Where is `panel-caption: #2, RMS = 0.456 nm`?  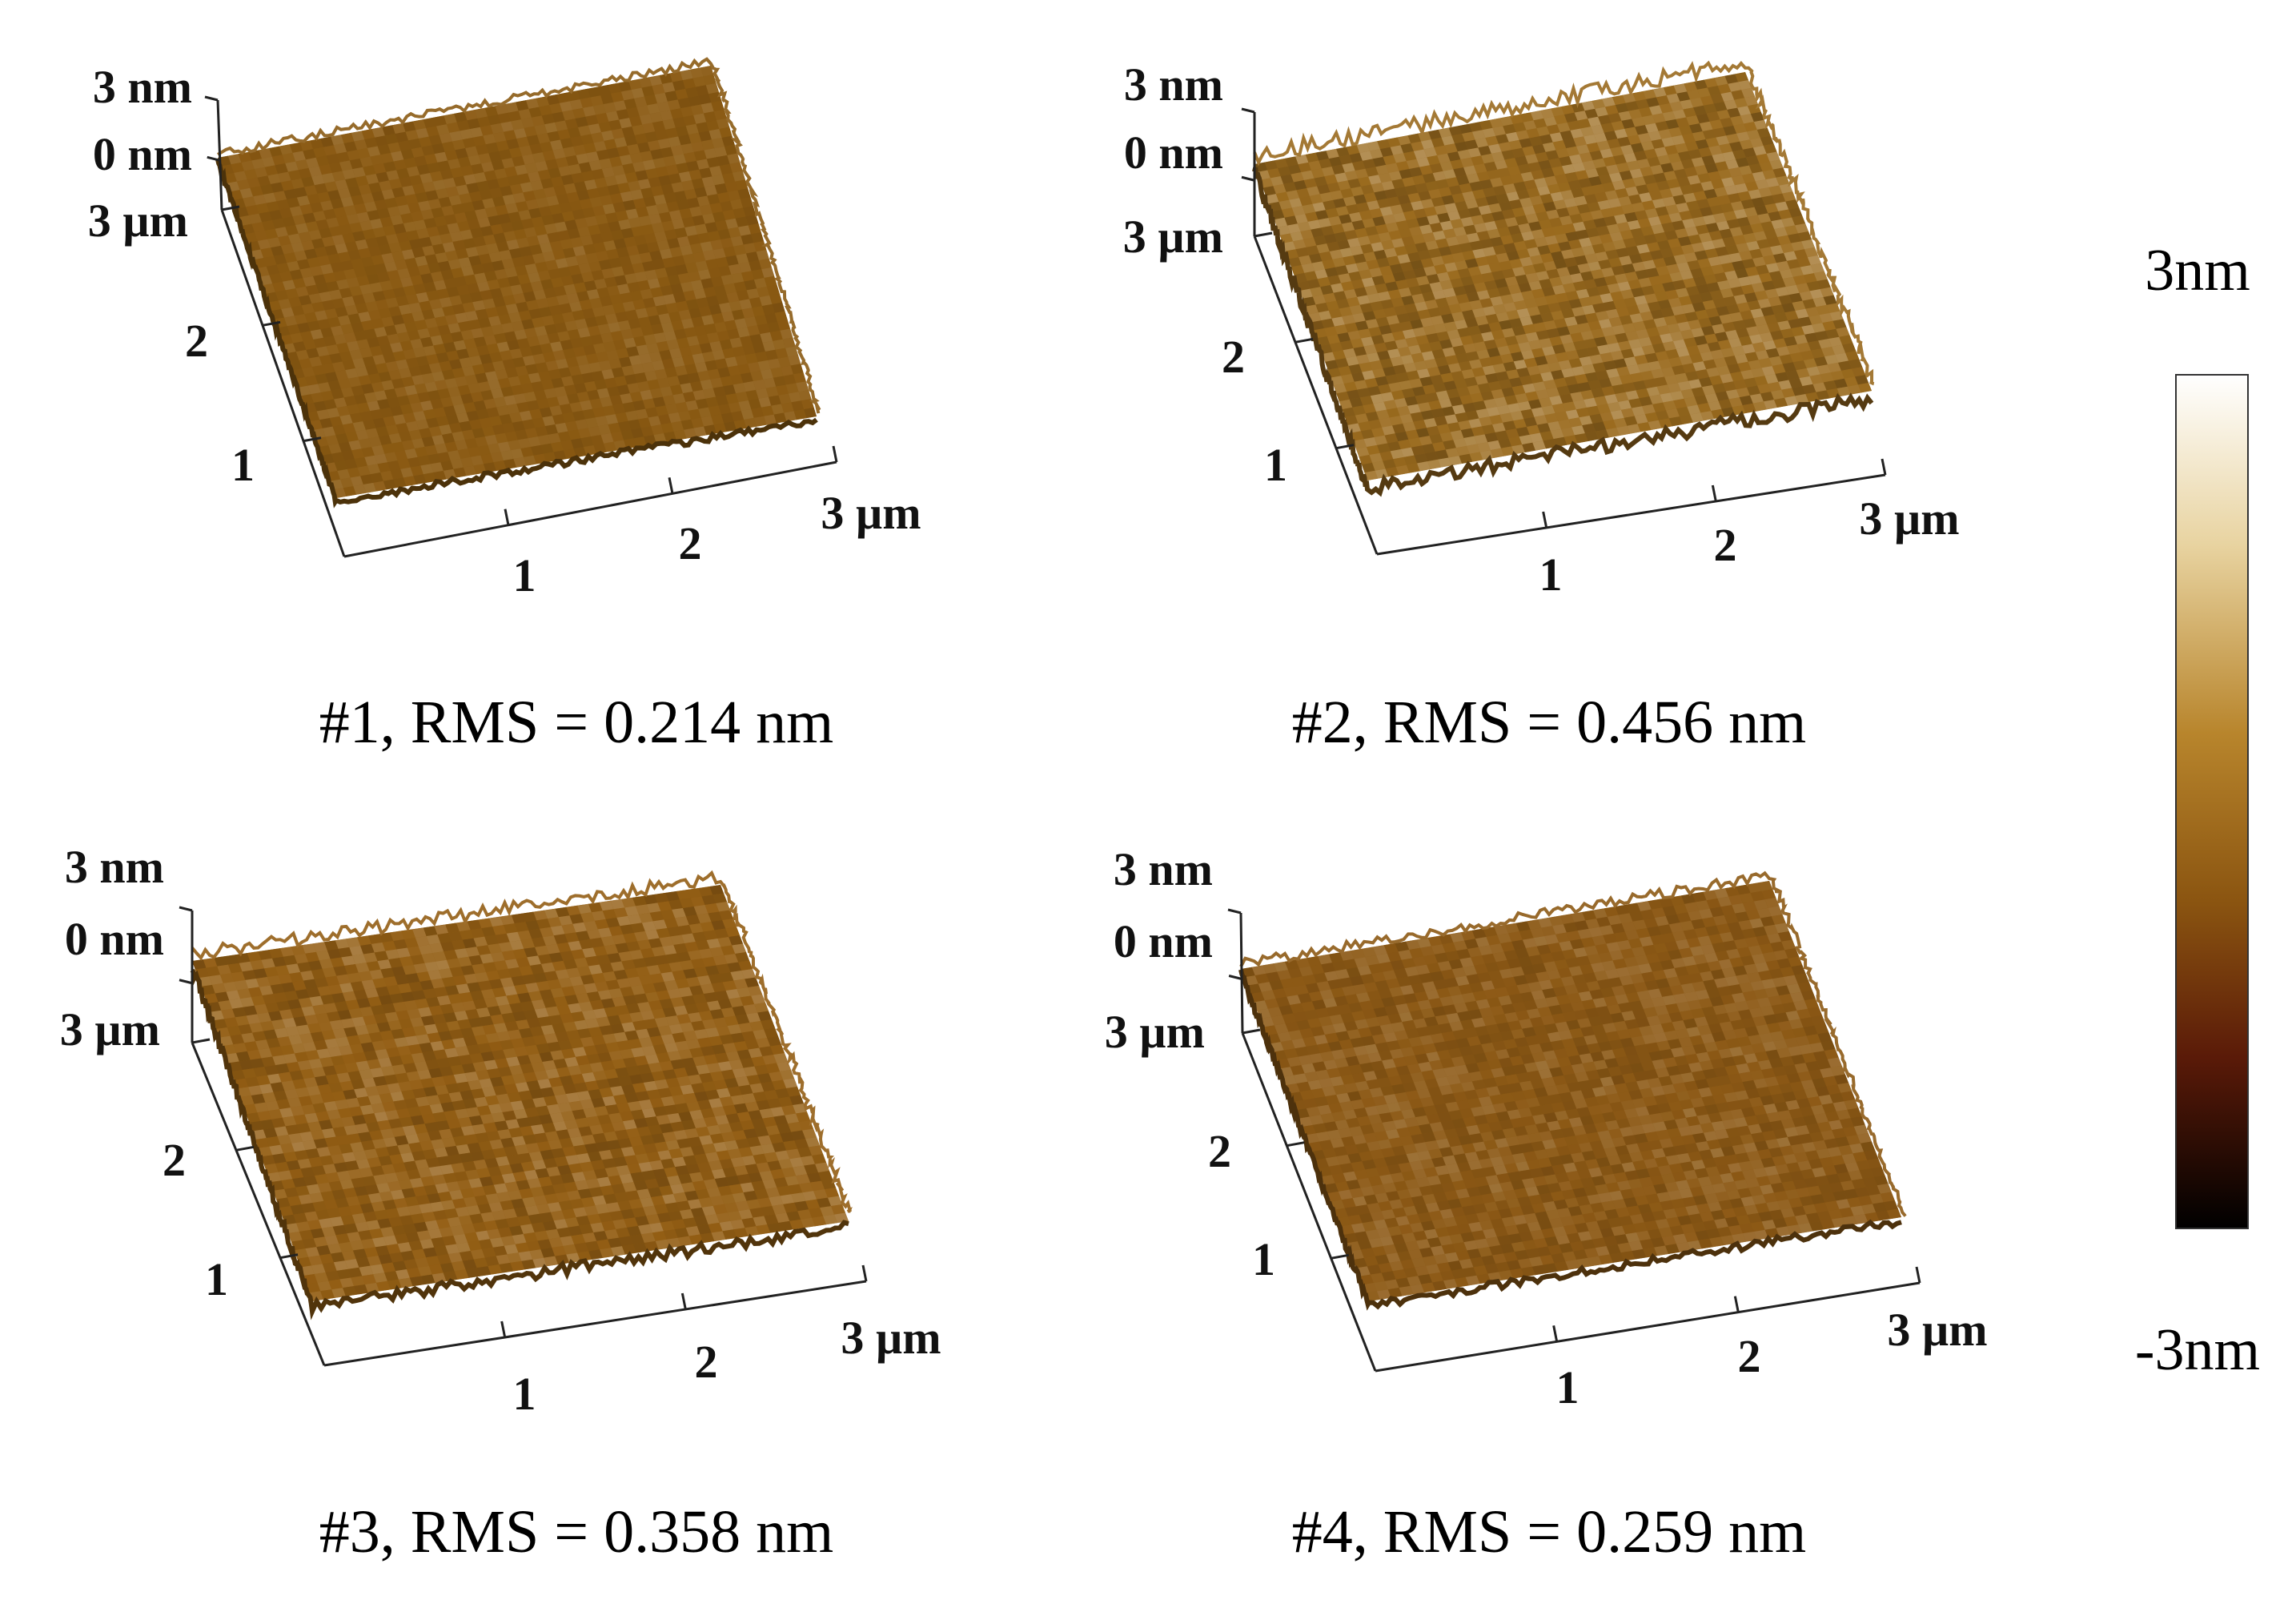
panel-caption: #2, RMS = 0.456 nm is located at coordinates (1549, 722).